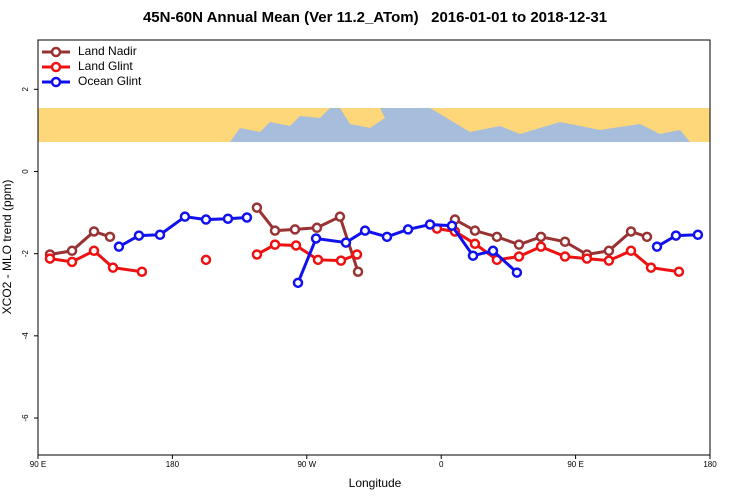 The image size is (750, 500). I want to click on y-axis-label: XCO2 - MLO trend (ppm), so click(7, 247).